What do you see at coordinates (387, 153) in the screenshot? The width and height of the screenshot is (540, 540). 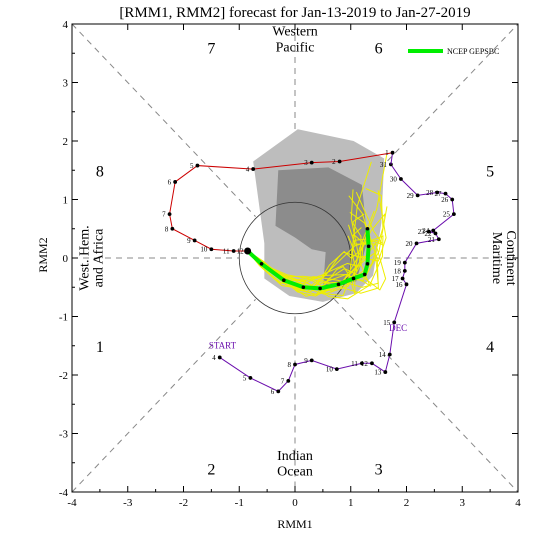 I see `observed-jan-point-label: 1` at bounding box center [387, 153].